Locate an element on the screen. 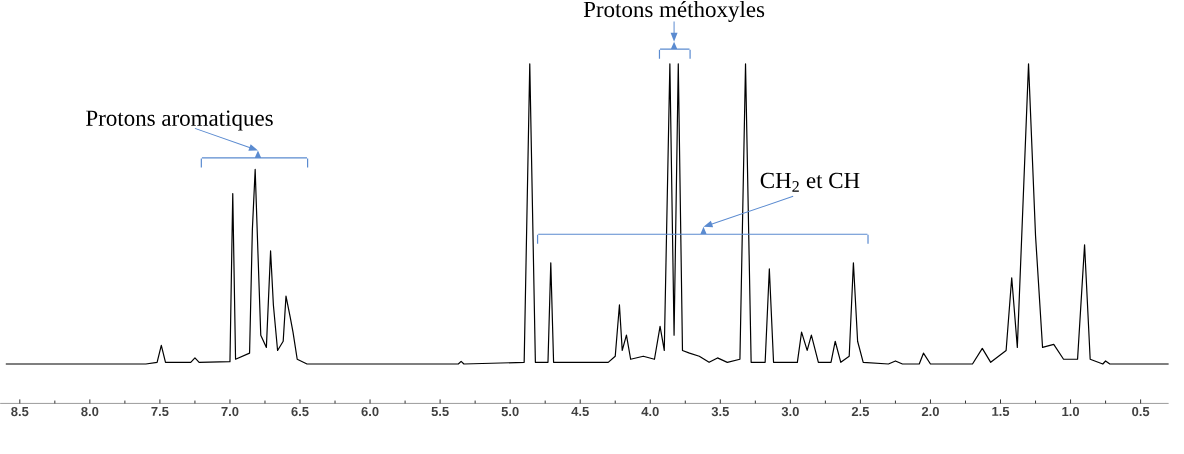 Image resolution: width=1184 pixels, height=454 pixels. annotation: Protons aromatiques is located at coordinates (179, 120).